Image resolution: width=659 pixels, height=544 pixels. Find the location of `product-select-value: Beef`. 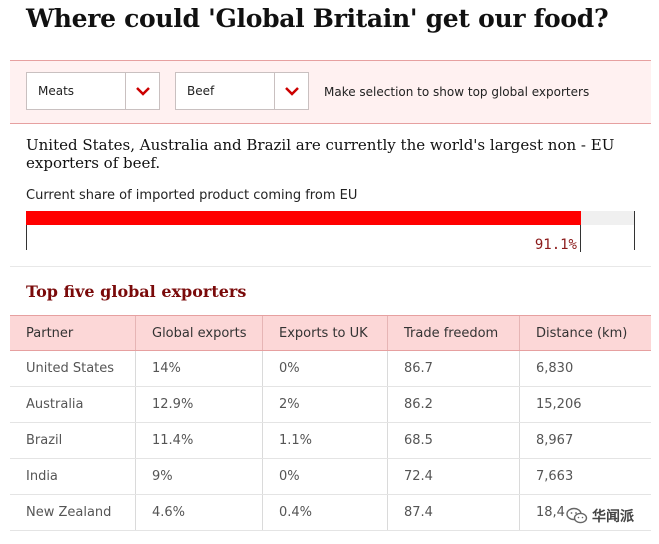

product-select-value: Beef is located at coordinates (201, 91).